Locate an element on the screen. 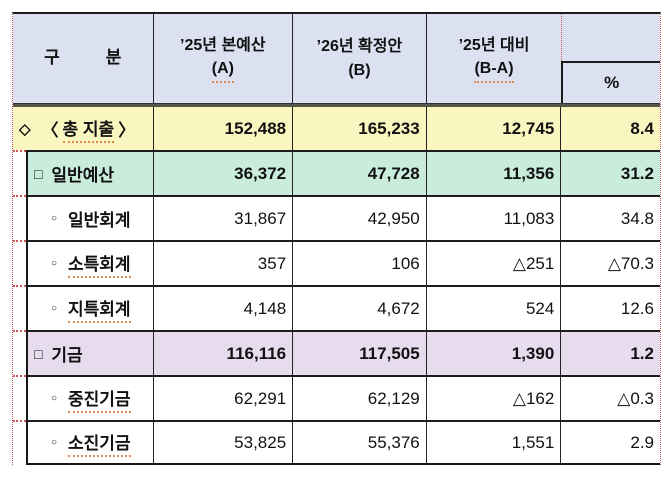  row-label: 소진기금 is located at coordinates (99, 443).